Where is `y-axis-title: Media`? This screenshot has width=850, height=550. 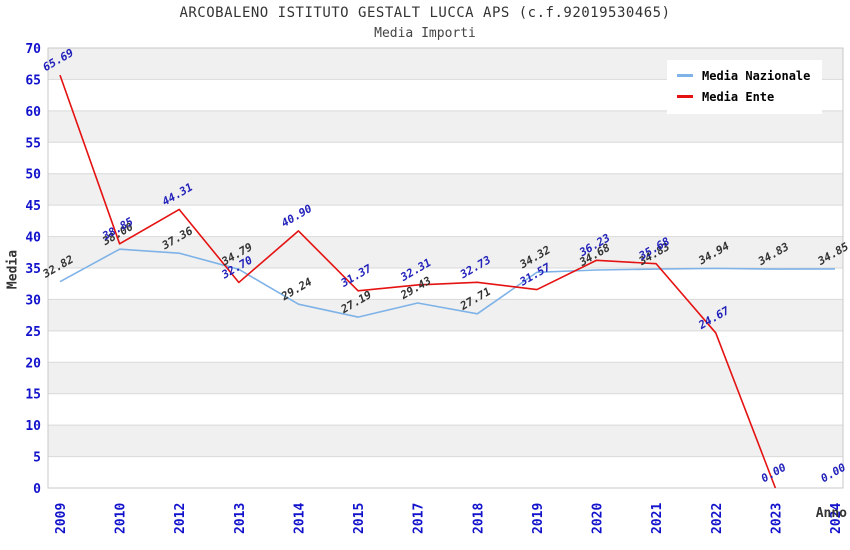
y-axis-title: Media is located at coordinates (13, 269).